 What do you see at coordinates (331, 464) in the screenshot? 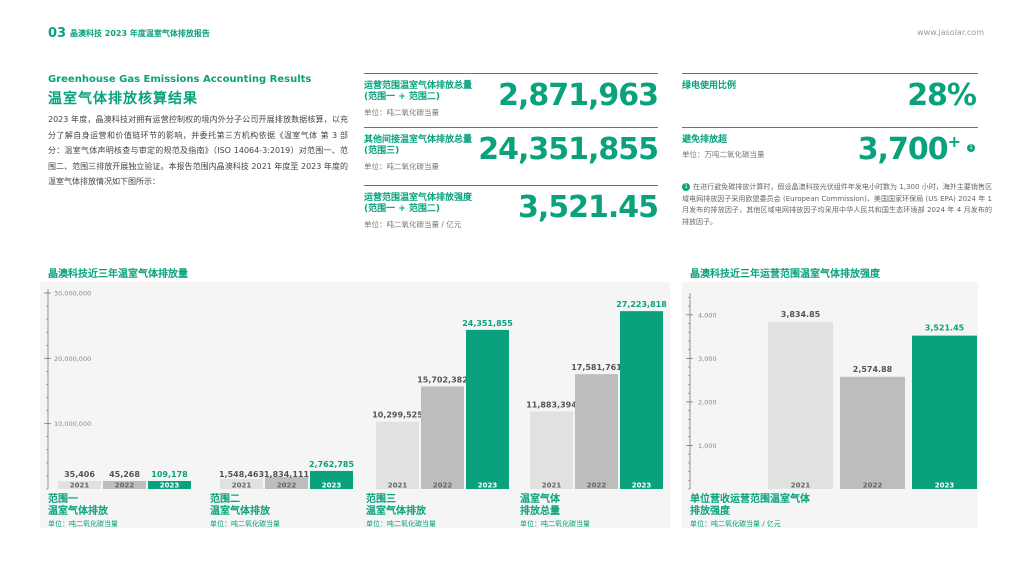
I see `chart1-value-label: 2,762,785` at bounding box center [331, 464].